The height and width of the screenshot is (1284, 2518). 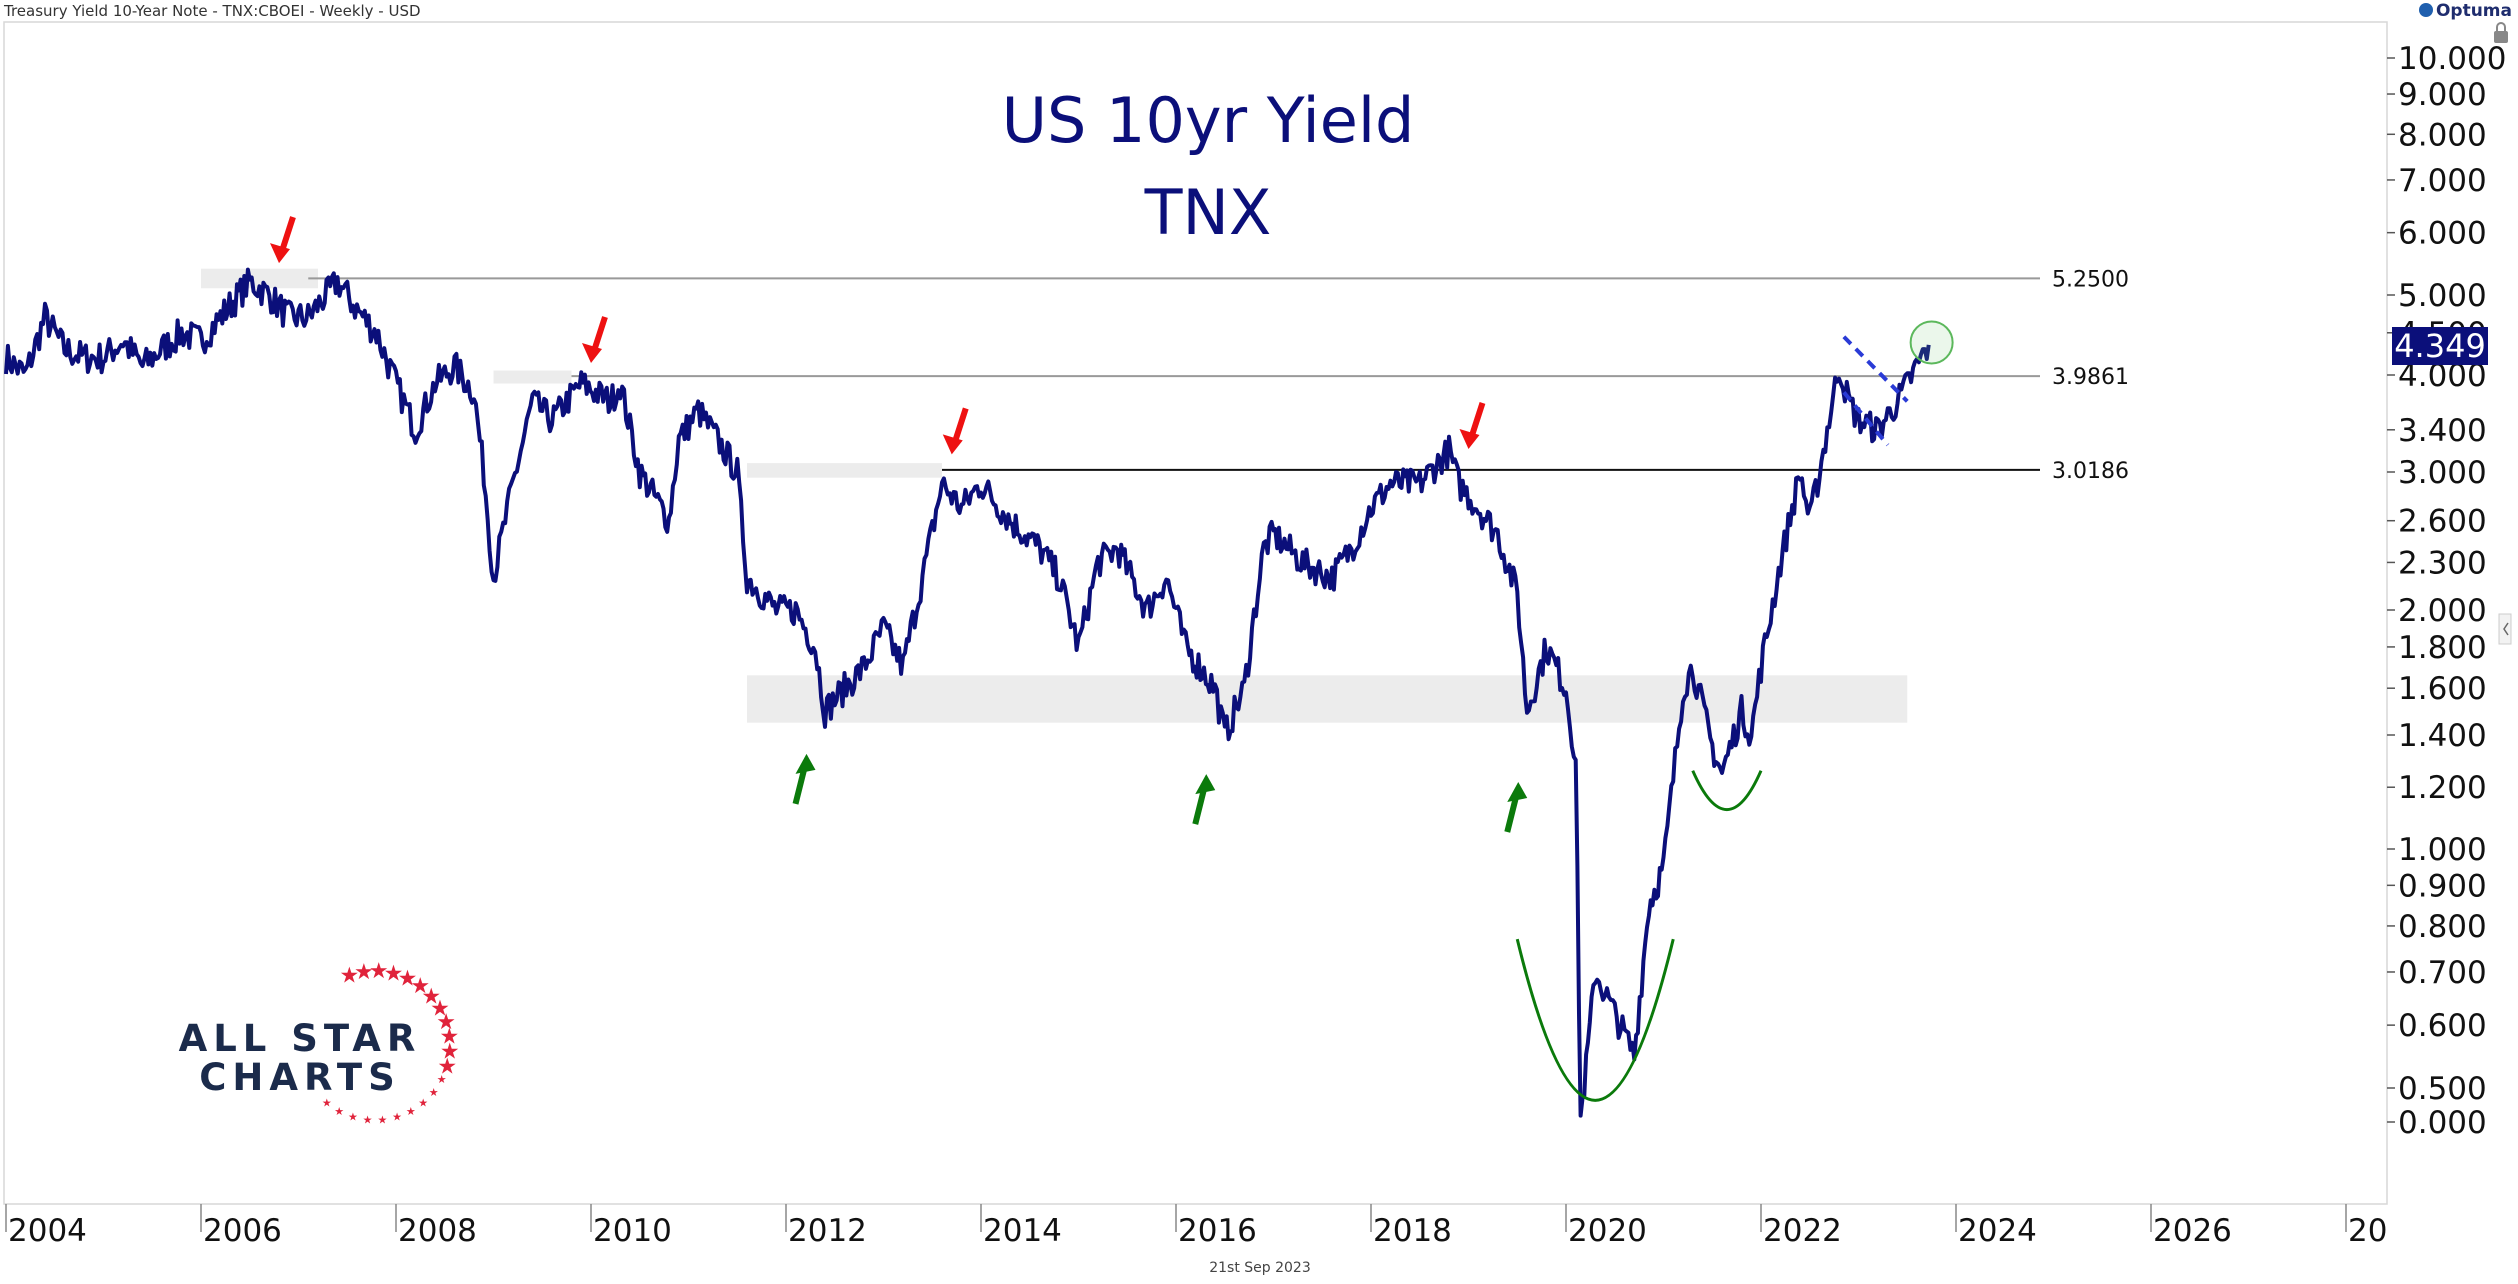 I want to click on y-tick-label-0: 10.000, so click(x=2452, y=59).